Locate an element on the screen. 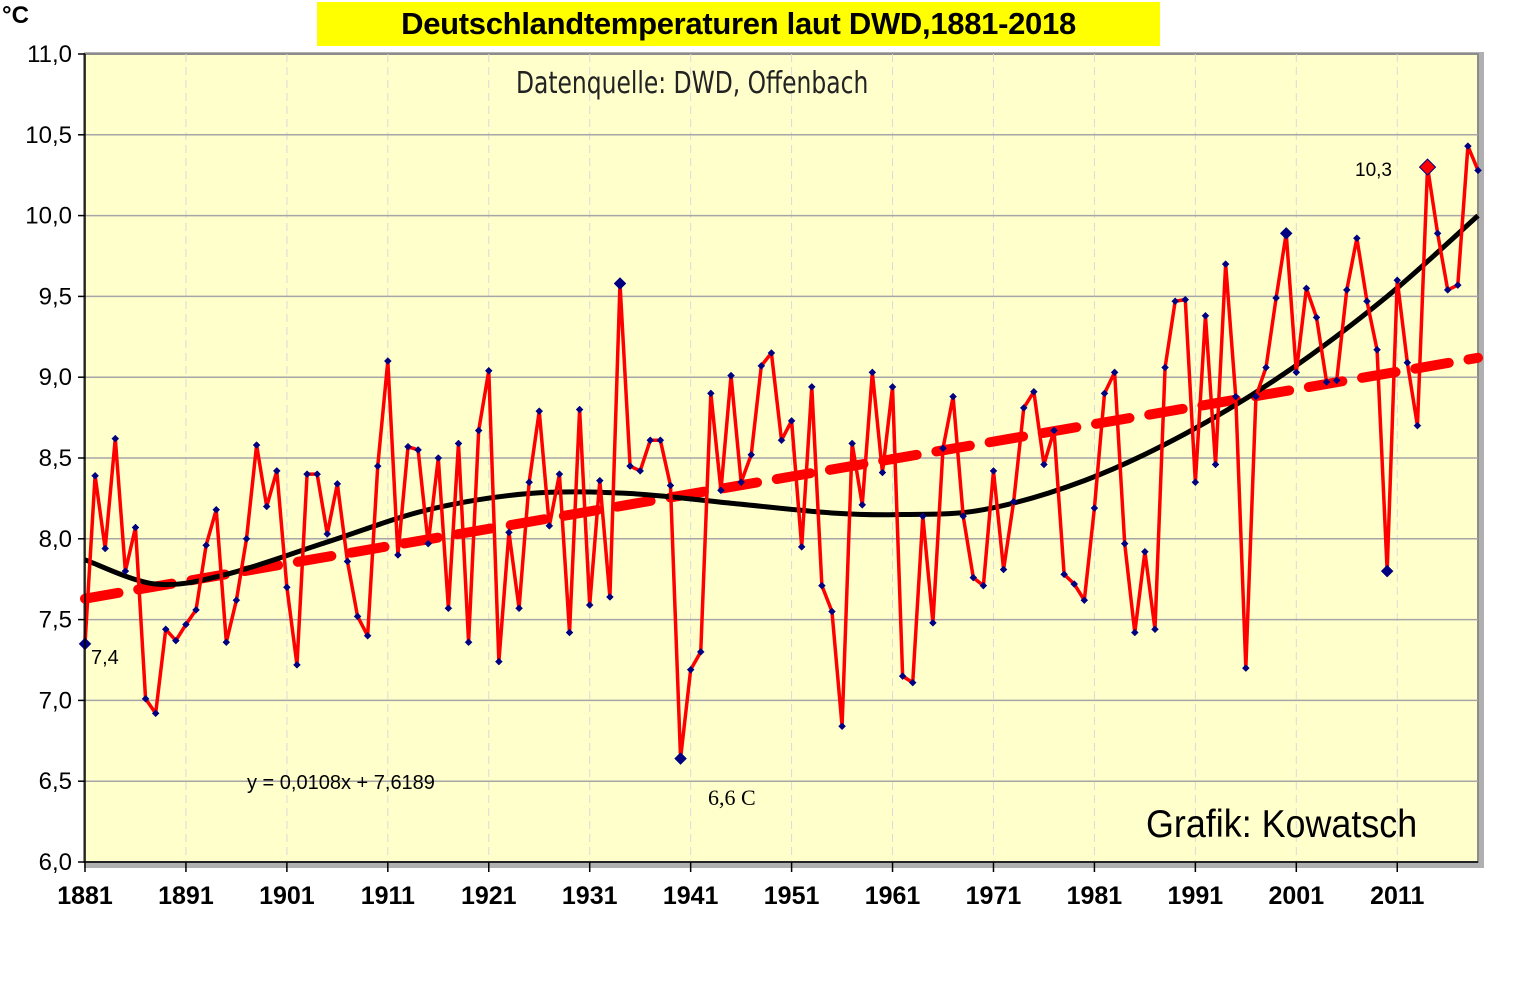 Image resolution: width=1524 pixels, height=985 pixels. data-point-1912 is located at coordinates (398, 555).